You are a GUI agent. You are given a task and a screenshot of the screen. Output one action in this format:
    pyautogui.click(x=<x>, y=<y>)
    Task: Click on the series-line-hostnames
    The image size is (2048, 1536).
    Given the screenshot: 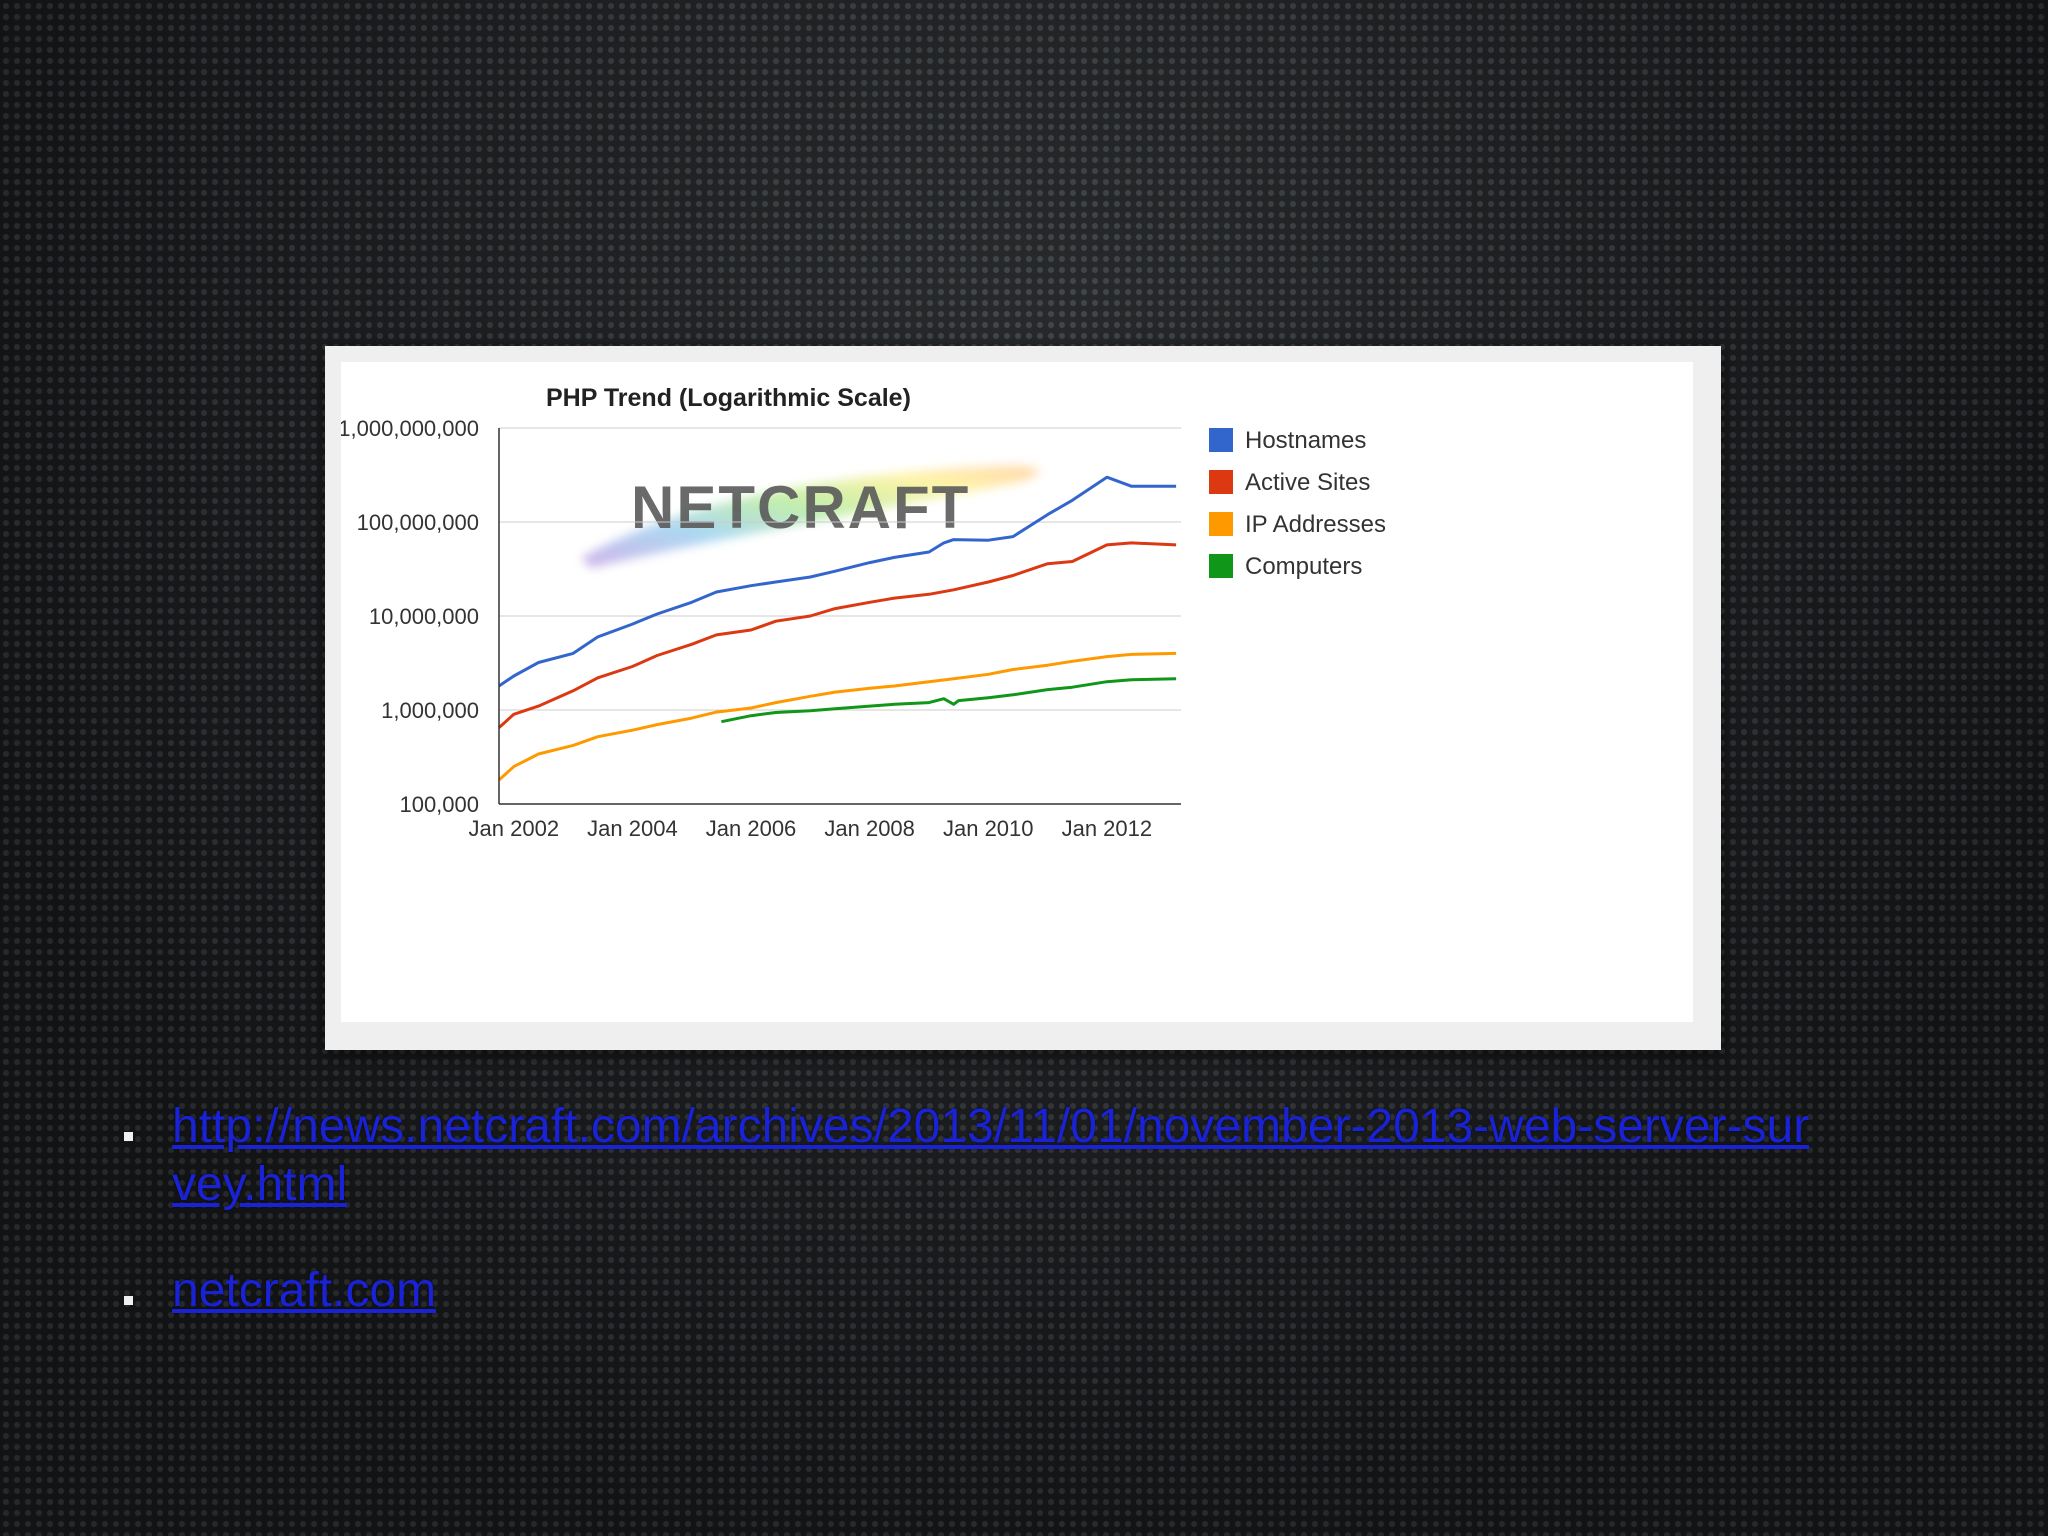 What is the action you would take?
    pyautogui.click(x=837, y=581)
    